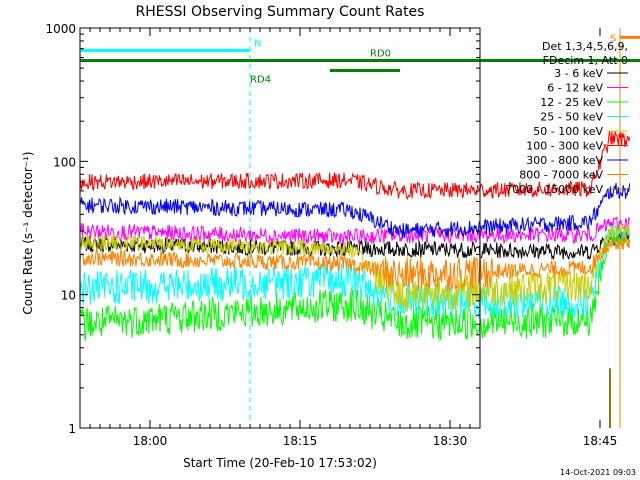 The image size is (640, 480). Describe the element at coordinates (568, 131) in the screenshot. I see `legend-entry-label: 50 - 100 keV` at that location.